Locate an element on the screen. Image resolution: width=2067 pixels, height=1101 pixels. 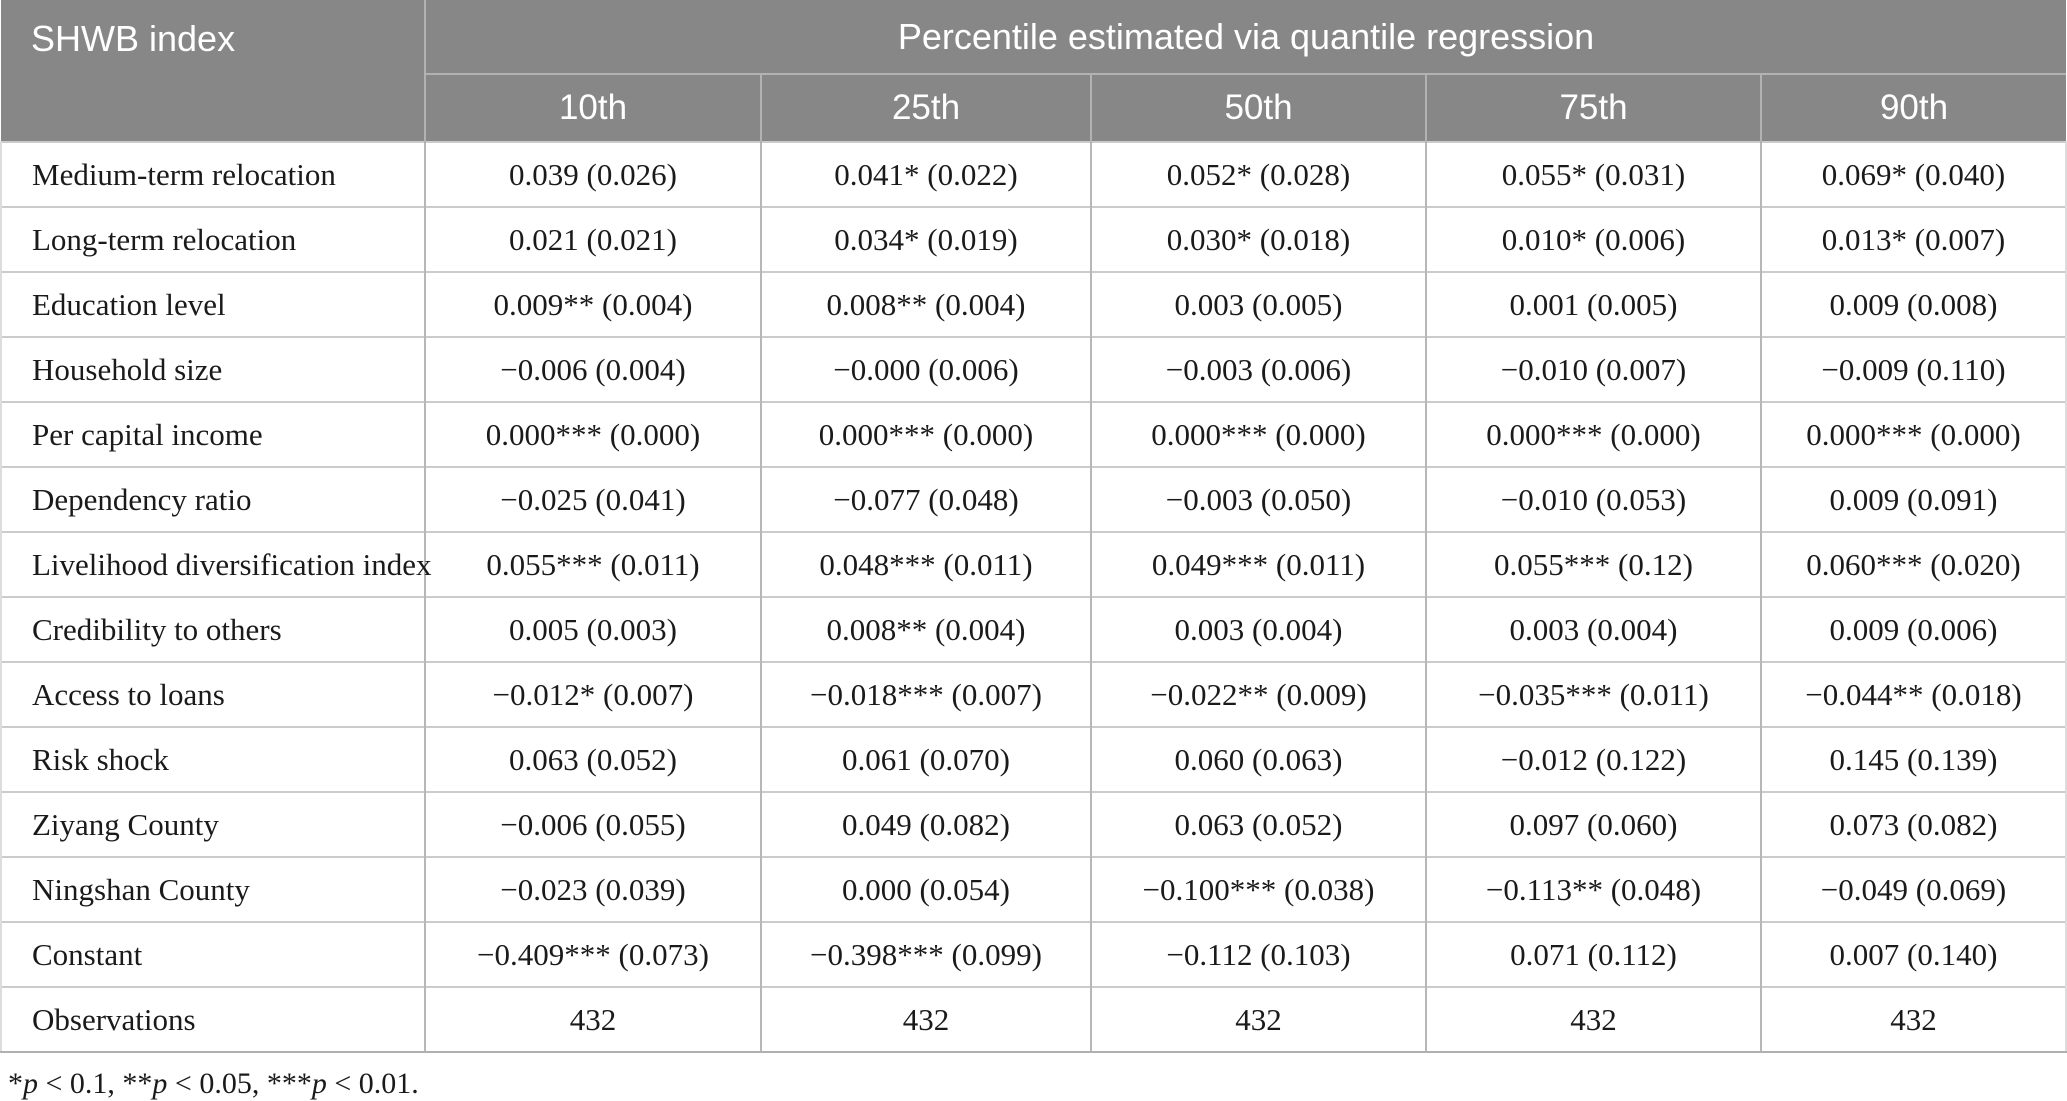
footnote-stars: * is located at coordinates (15, 1083).